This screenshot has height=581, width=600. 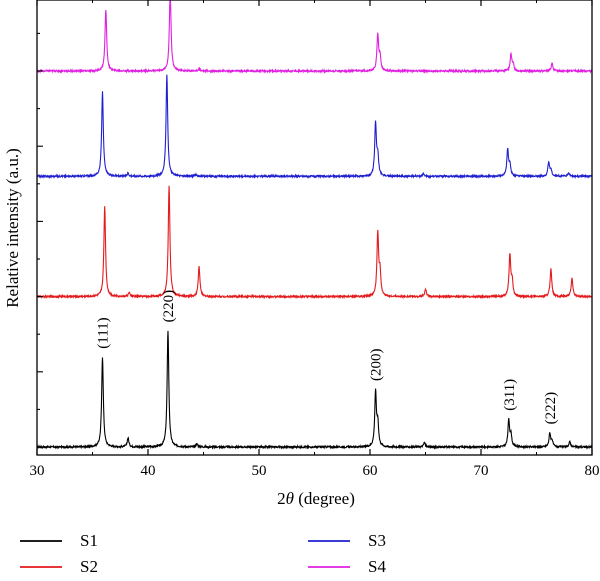 What do you see at coordinates (89, 566) in the screenshot?
I see `legend-label-s2: S2` at bounding box center [89, 566].